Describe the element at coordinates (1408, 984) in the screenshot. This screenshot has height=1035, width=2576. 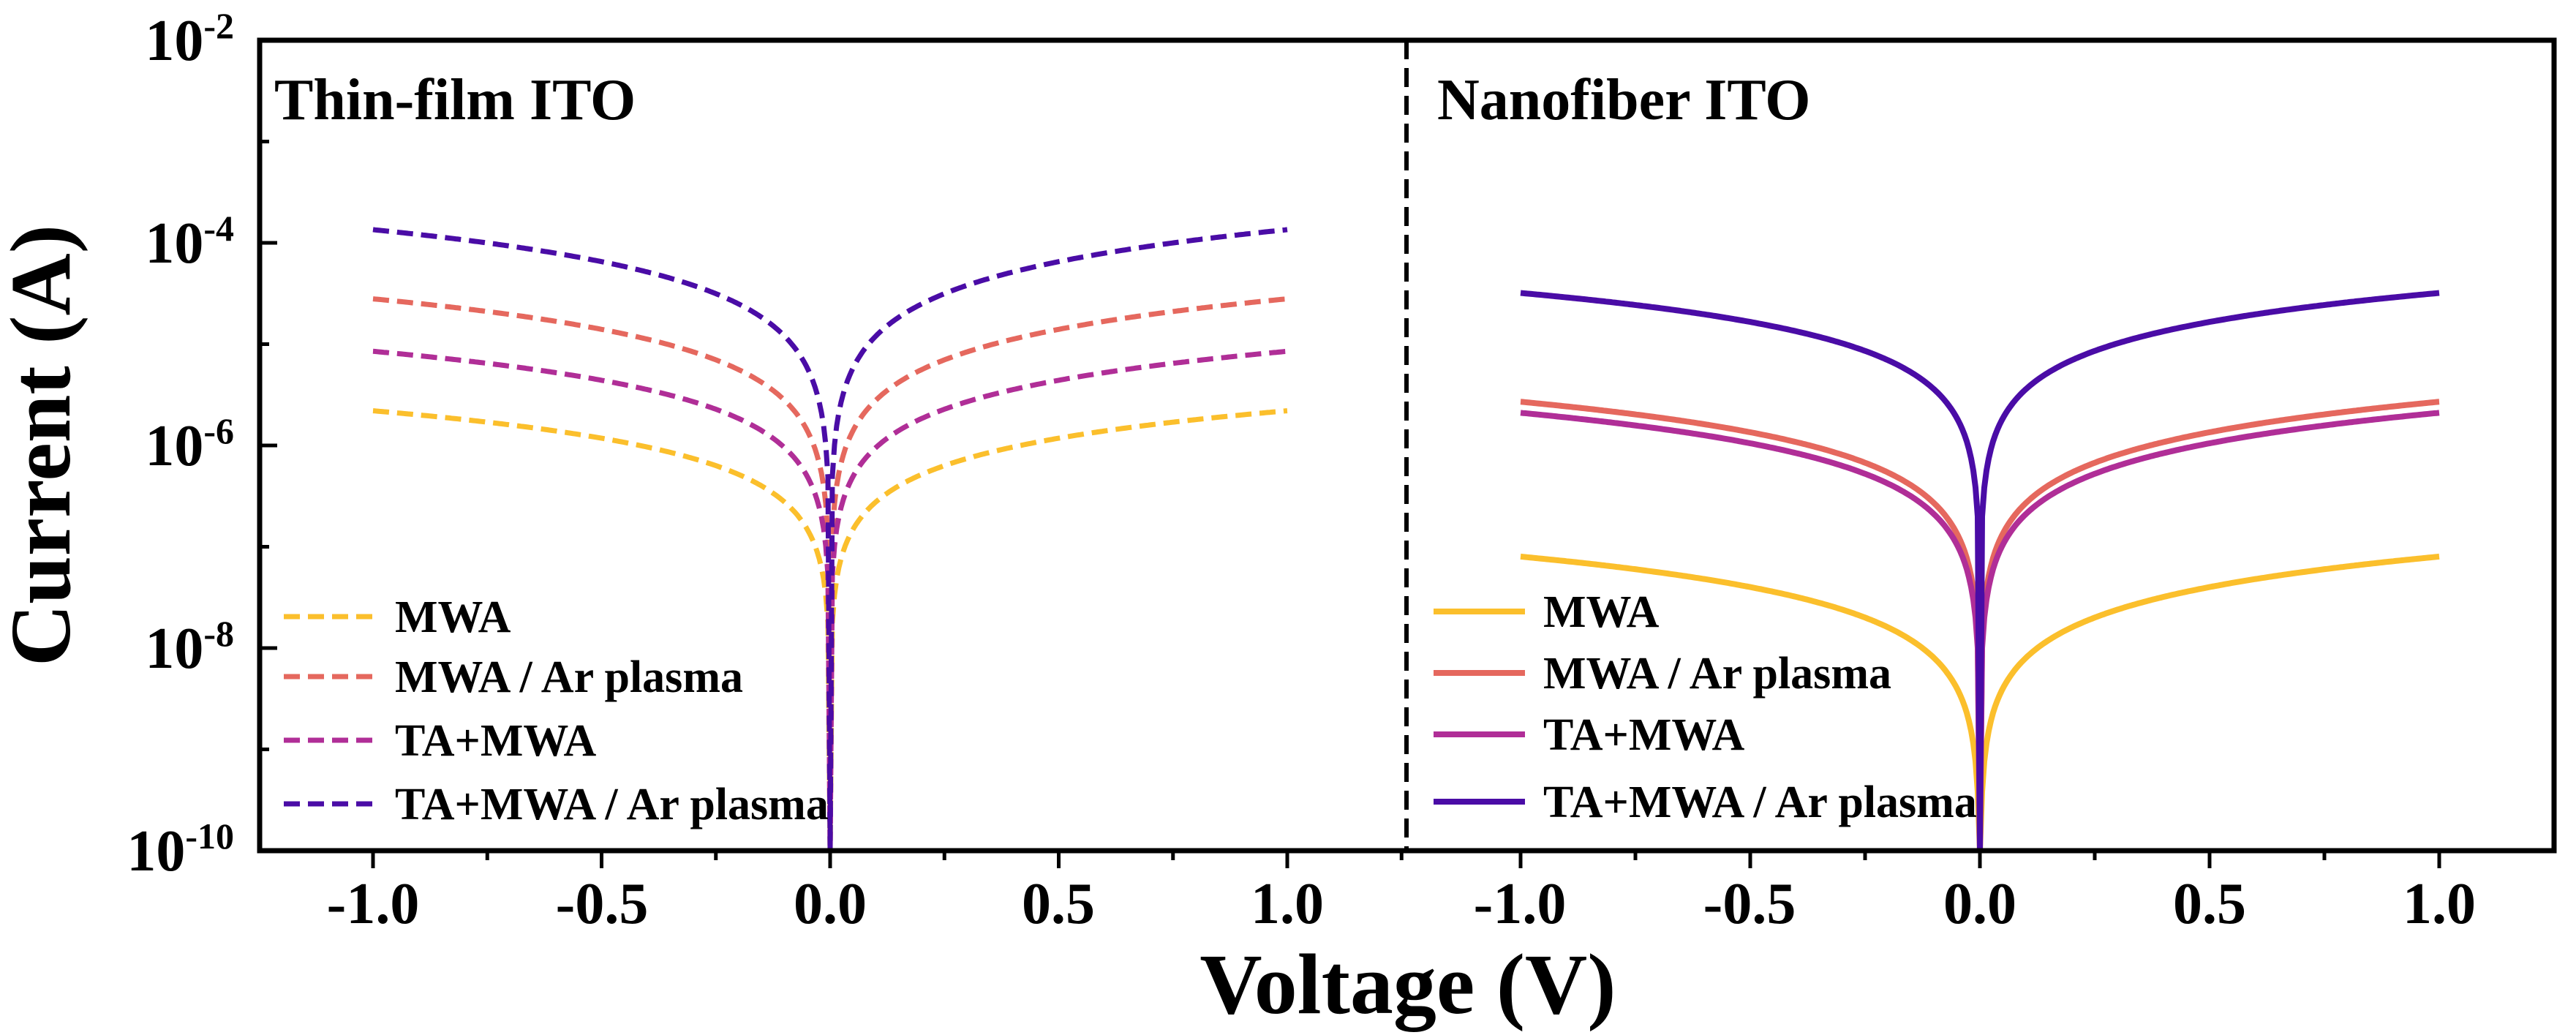
I see `x-axis-title: Voltage (V)` at that location.